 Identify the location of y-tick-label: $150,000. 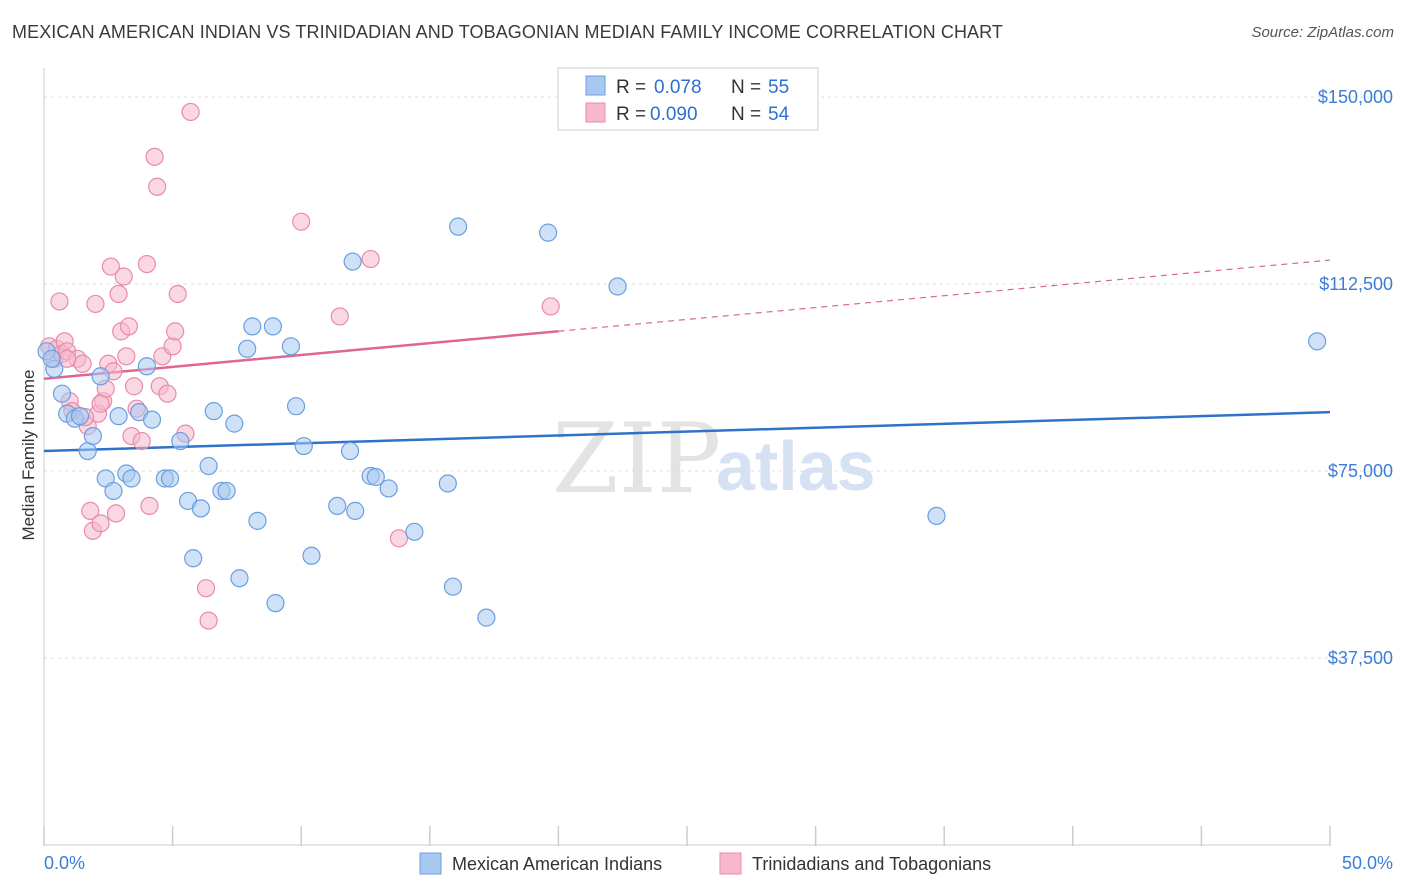
(1355, 97).